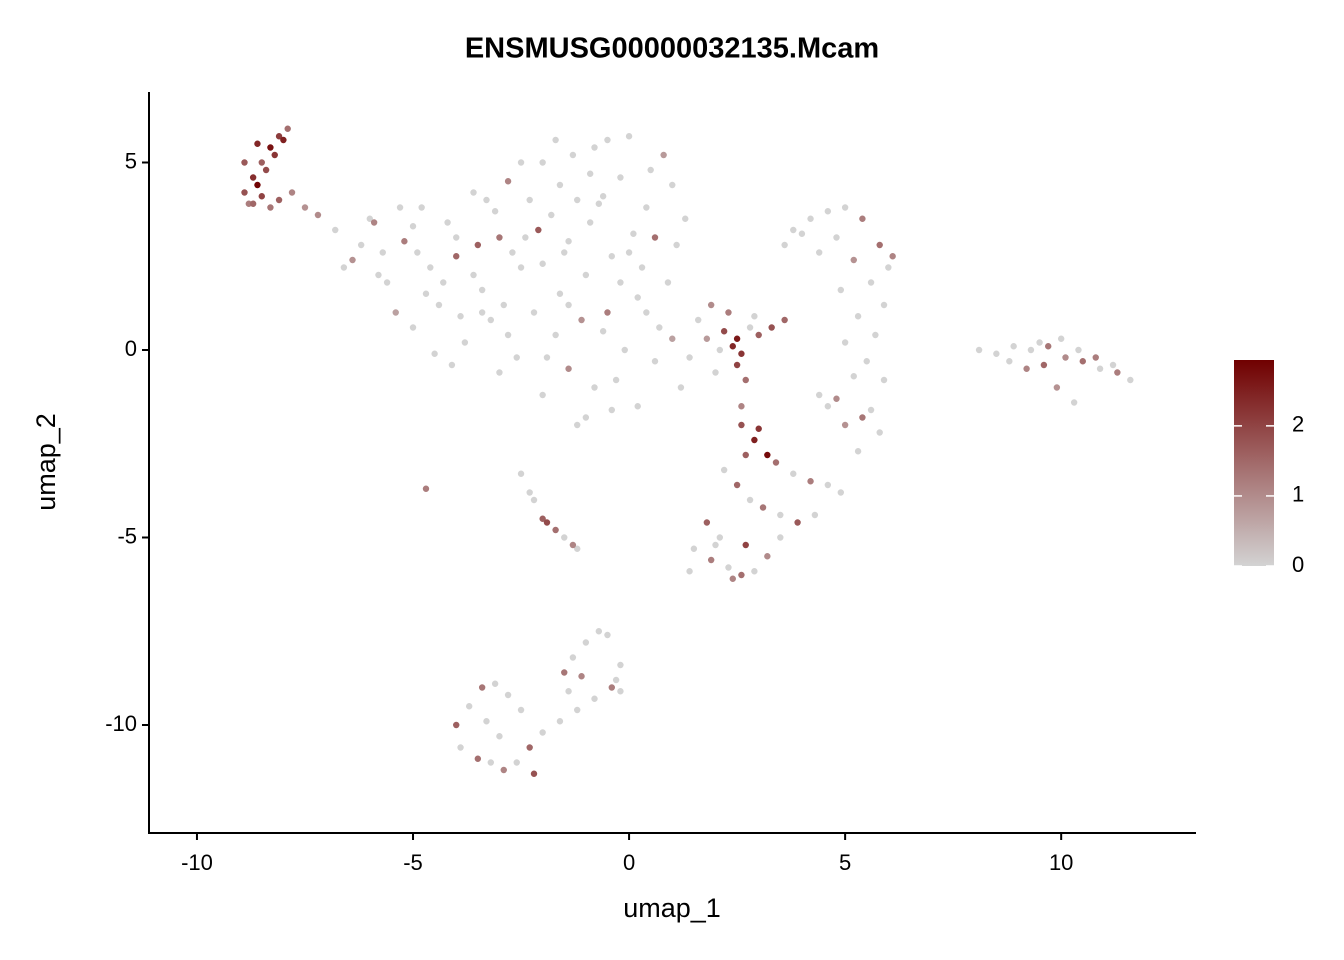 This screenshot has width=1344, height=960. Describe the element at coordinates (845, 862) in the screenshot. I see `x-tick-label: 5` at that location.